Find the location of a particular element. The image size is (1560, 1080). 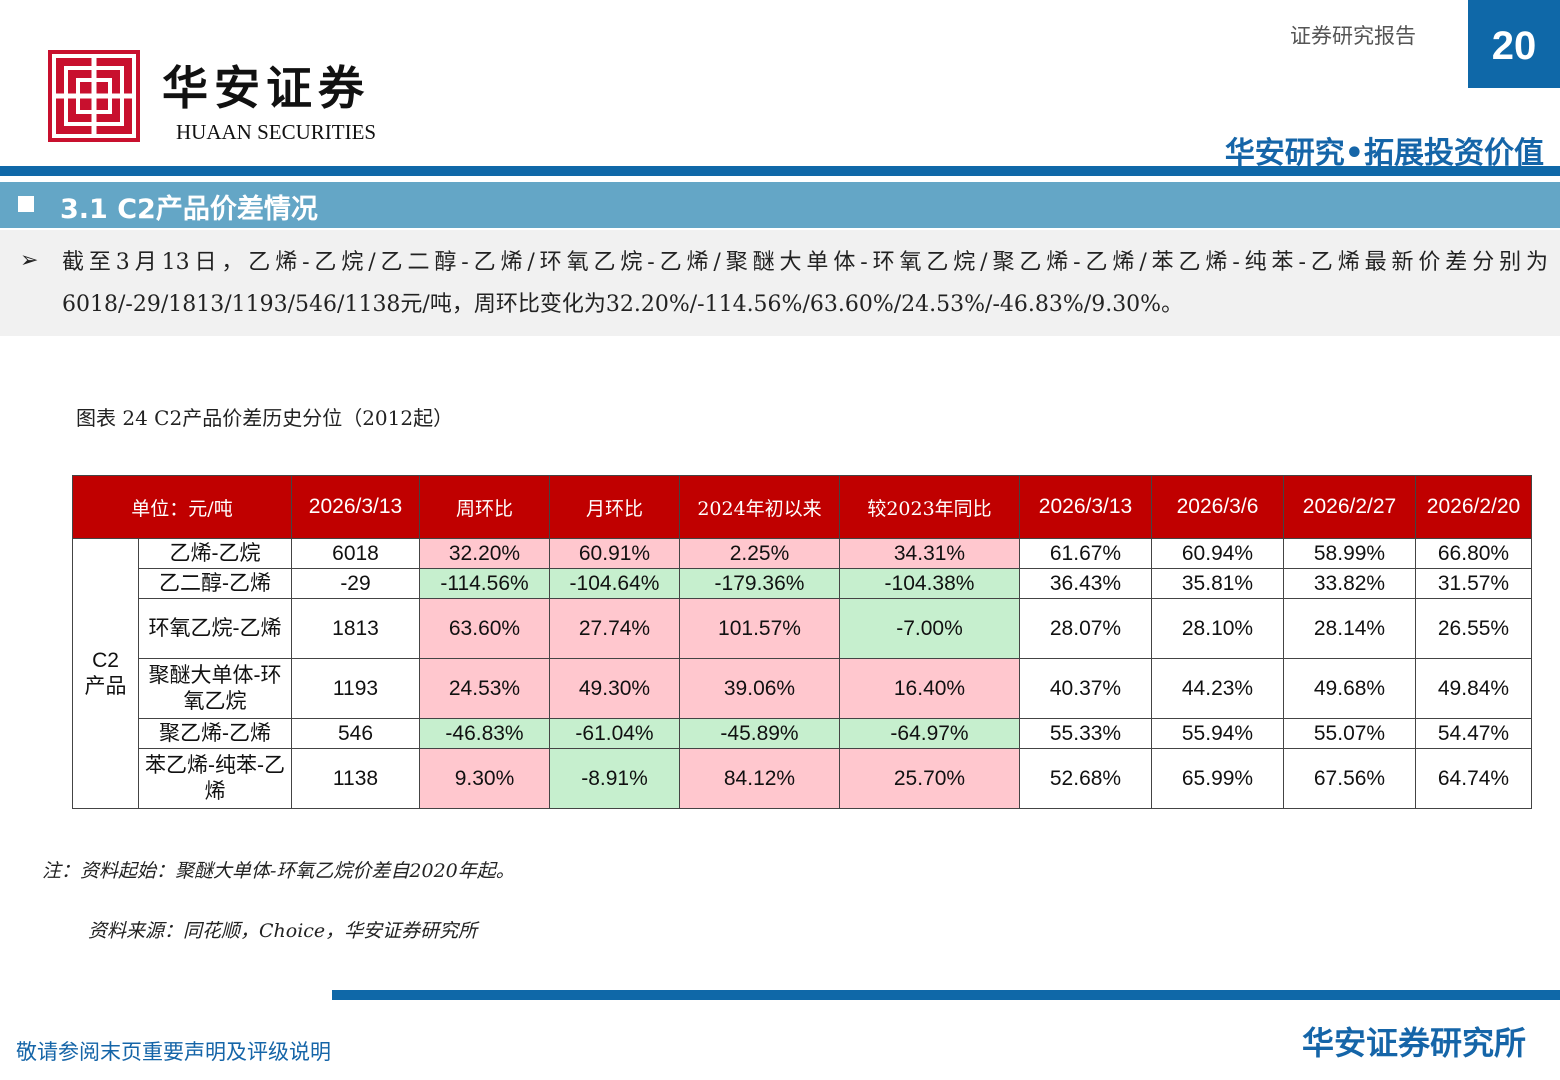

header-pct-date-1: 2026/3/13 is located at coordinates (1085, 507).